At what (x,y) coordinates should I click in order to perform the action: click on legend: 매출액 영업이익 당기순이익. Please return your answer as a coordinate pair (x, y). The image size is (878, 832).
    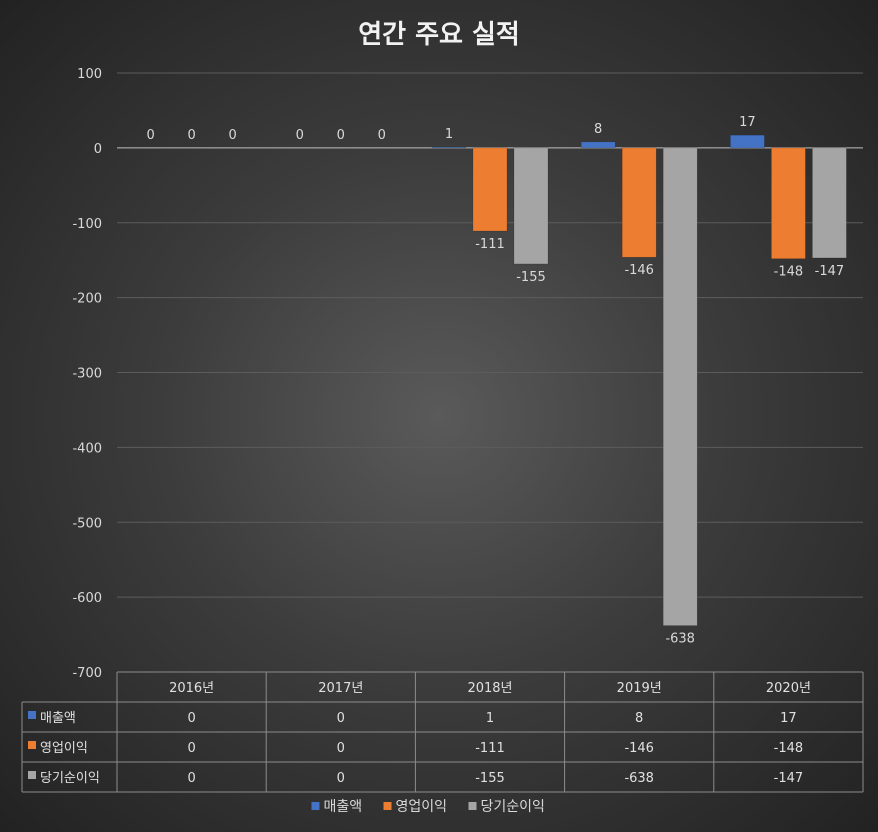
    Looking at the image, I should click on (428, 807).